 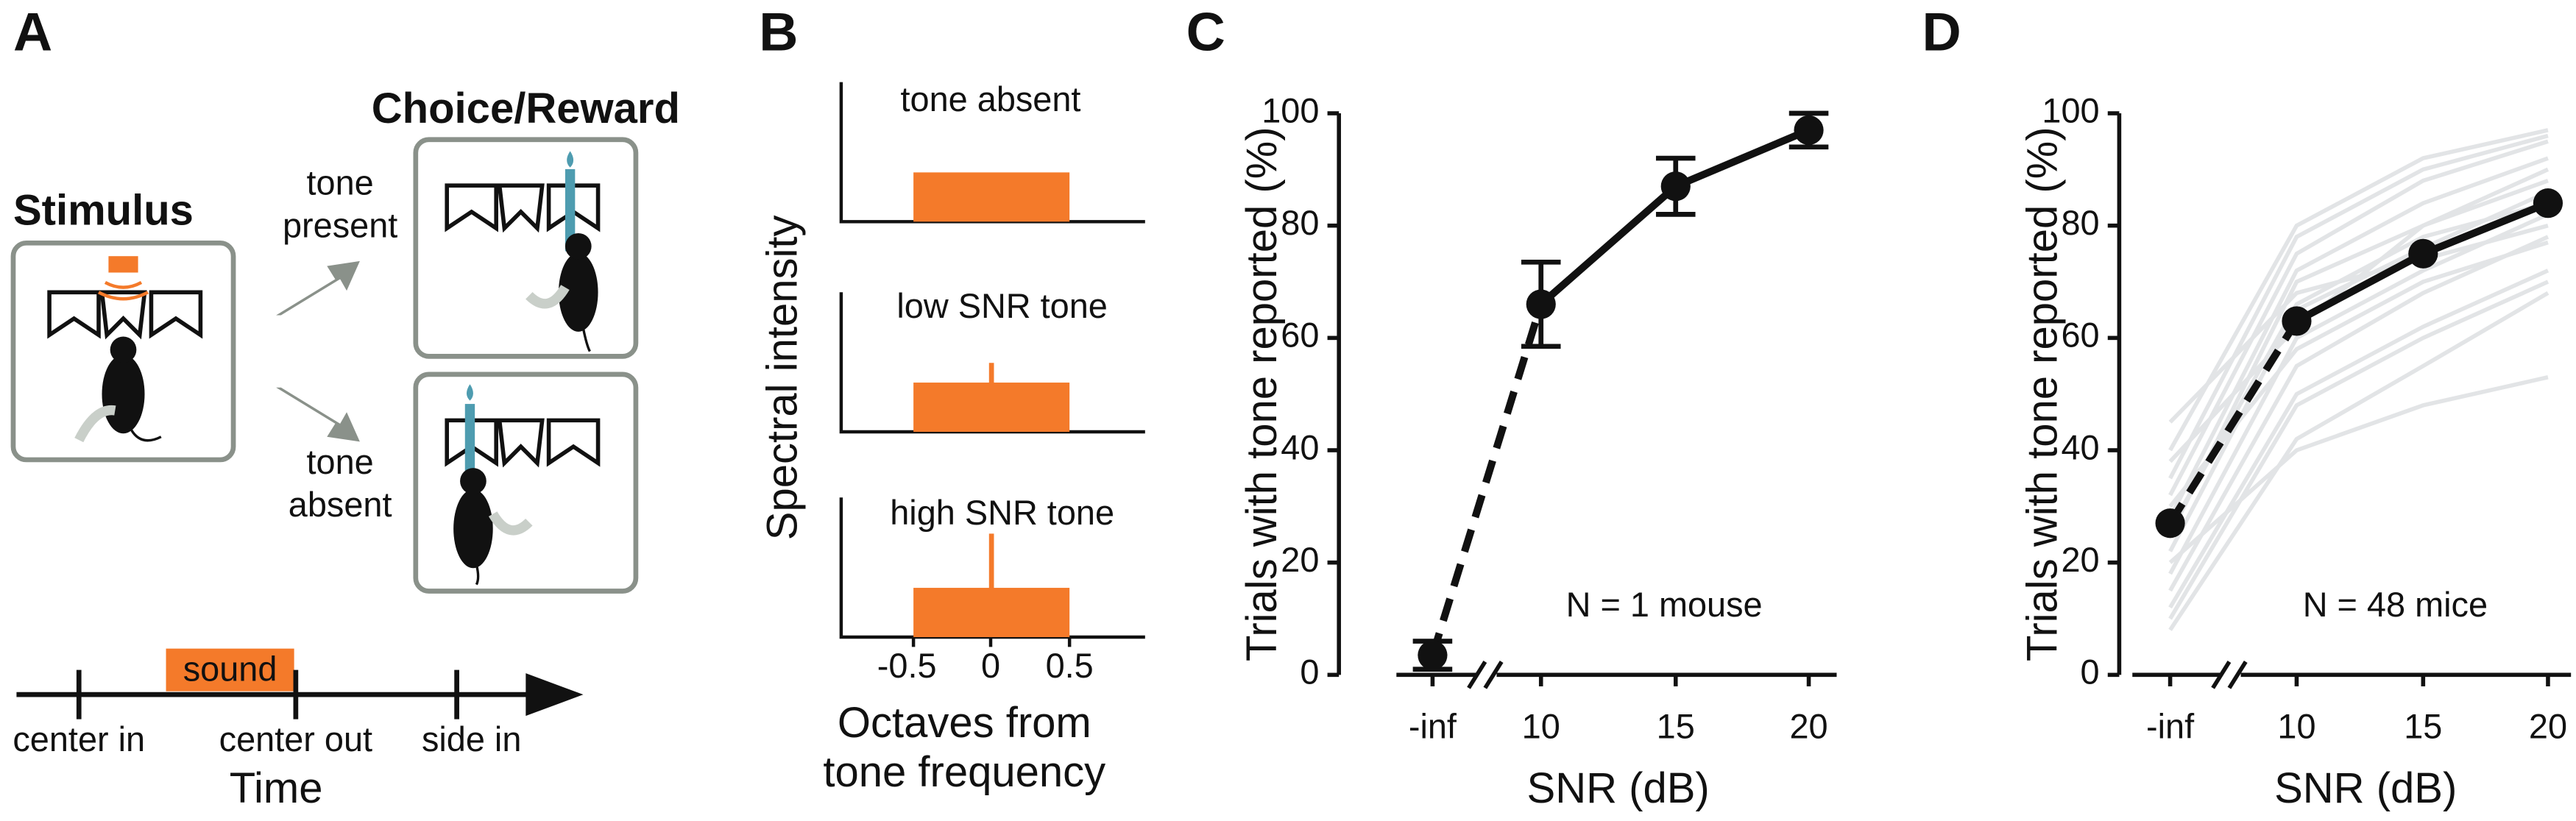 What do you see at coordinates (2395, 605) in the screenshot?
I see `annotation: N = 48 mice` at bounding box center [2395, 605].